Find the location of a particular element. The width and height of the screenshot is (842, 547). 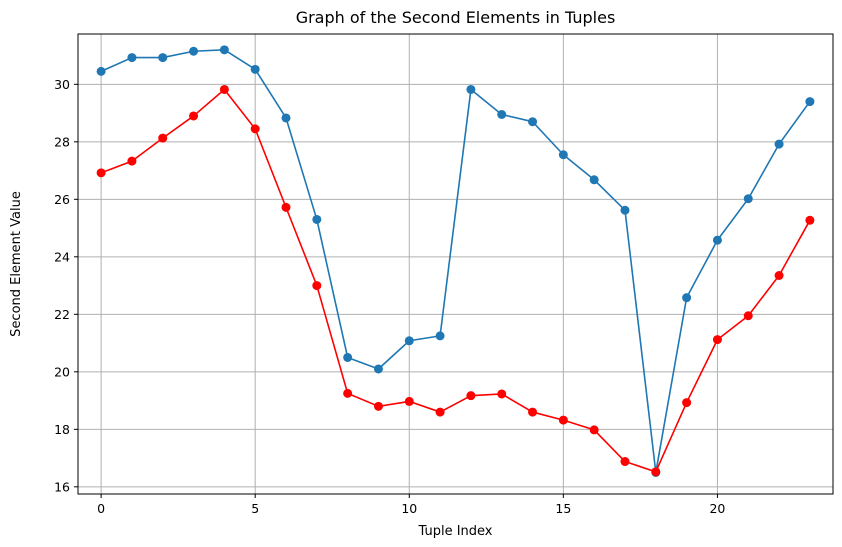

x-tick-label: 15 is located at coordinates (563, 508).